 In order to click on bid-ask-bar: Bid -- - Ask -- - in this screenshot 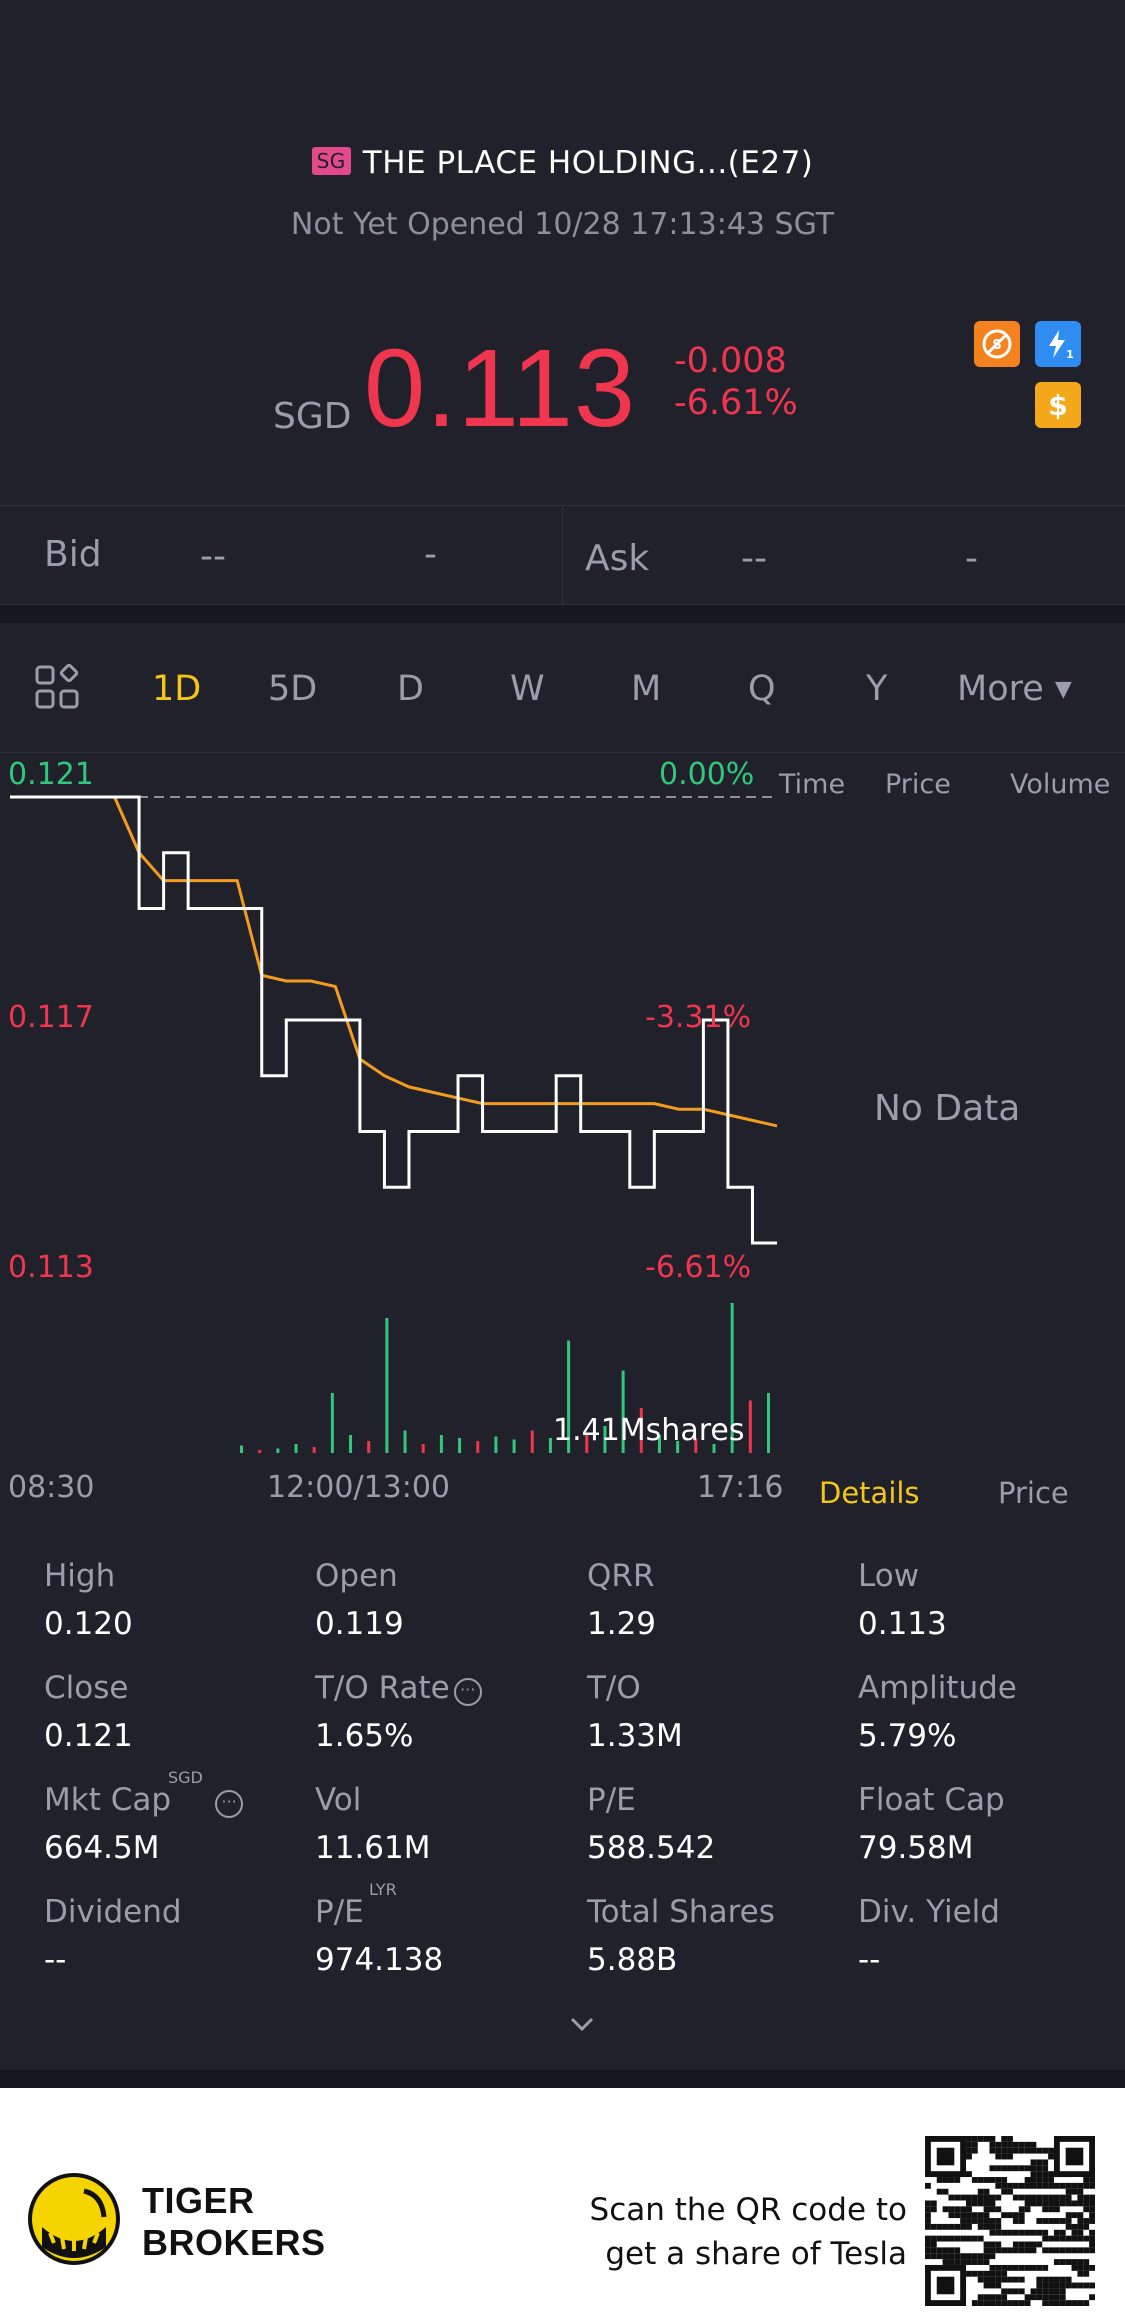, I will do `click(562, 555)`.